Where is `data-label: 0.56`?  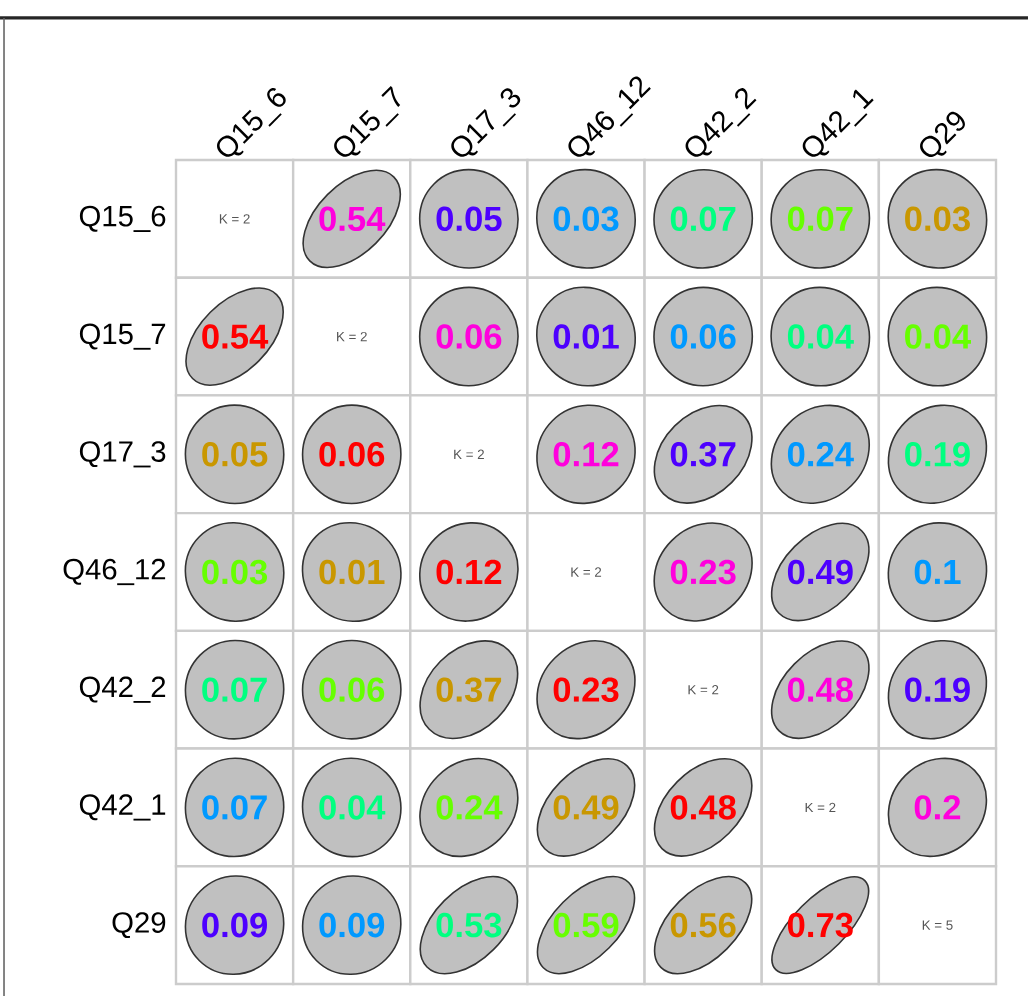
data-label: 0.56 is located at coordinates (703, 925).